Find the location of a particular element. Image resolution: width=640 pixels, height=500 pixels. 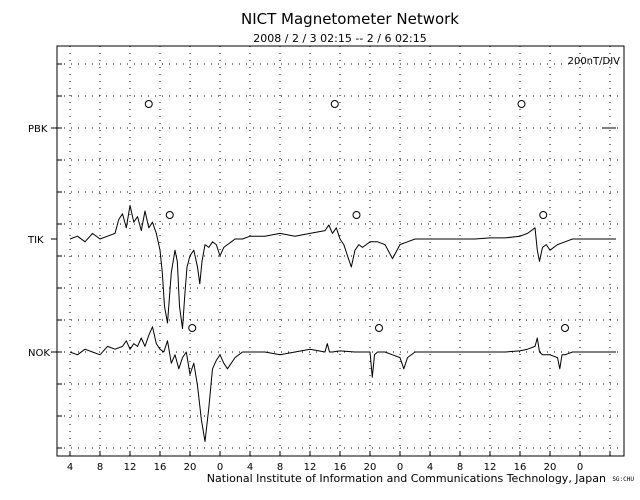

corner-code: SG:CHU is located at coordinates (623, 479).